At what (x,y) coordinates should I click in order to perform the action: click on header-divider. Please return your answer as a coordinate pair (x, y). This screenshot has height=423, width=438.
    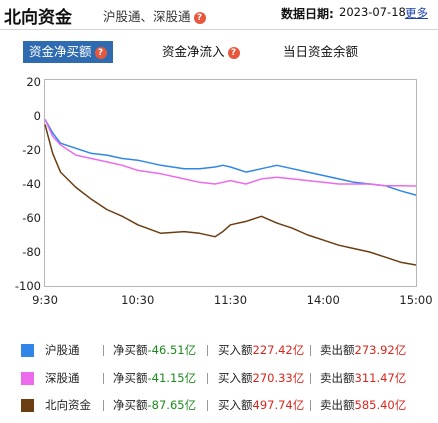
    Looking at the image, I should click on (219, 29).